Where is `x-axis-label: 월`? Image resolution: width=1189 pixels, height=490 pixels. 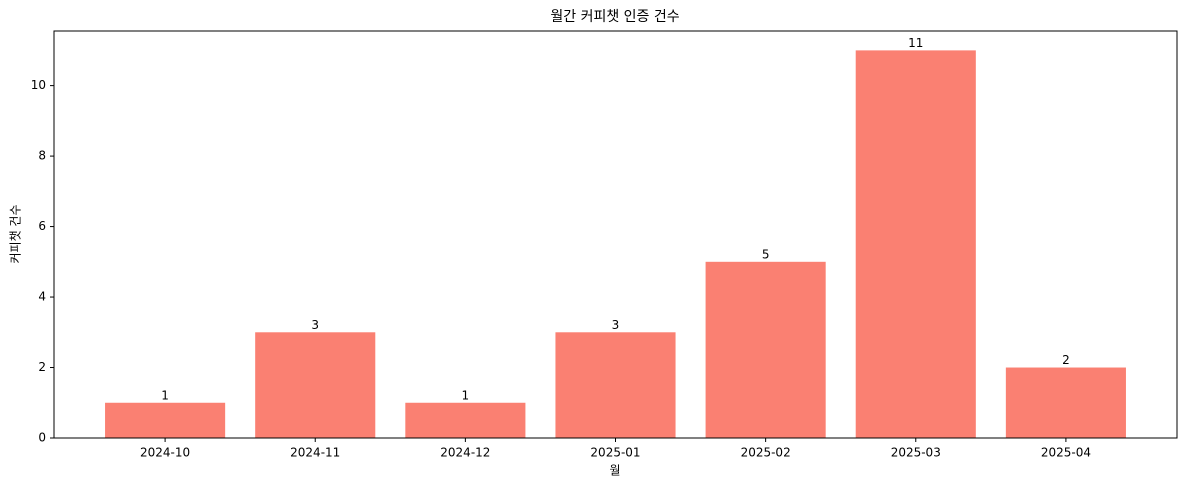
x-axis-label: 월 is located at coordinates (614, 471).